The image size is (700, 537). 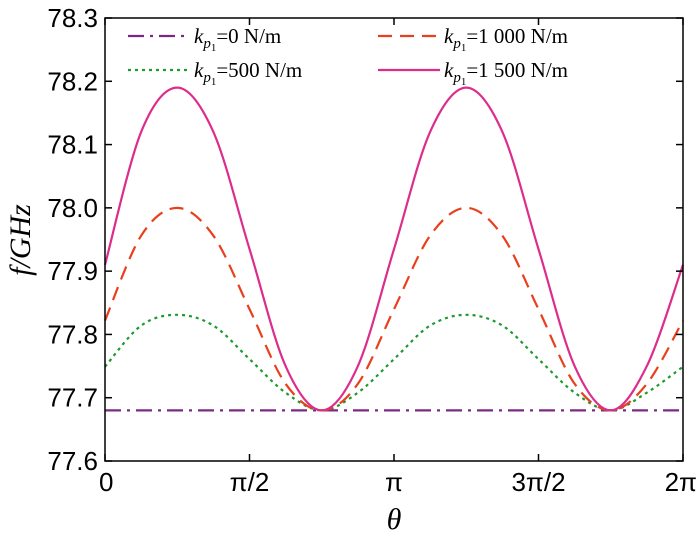 I want to click on x-tick-label: π, so click(x=394, y=482).